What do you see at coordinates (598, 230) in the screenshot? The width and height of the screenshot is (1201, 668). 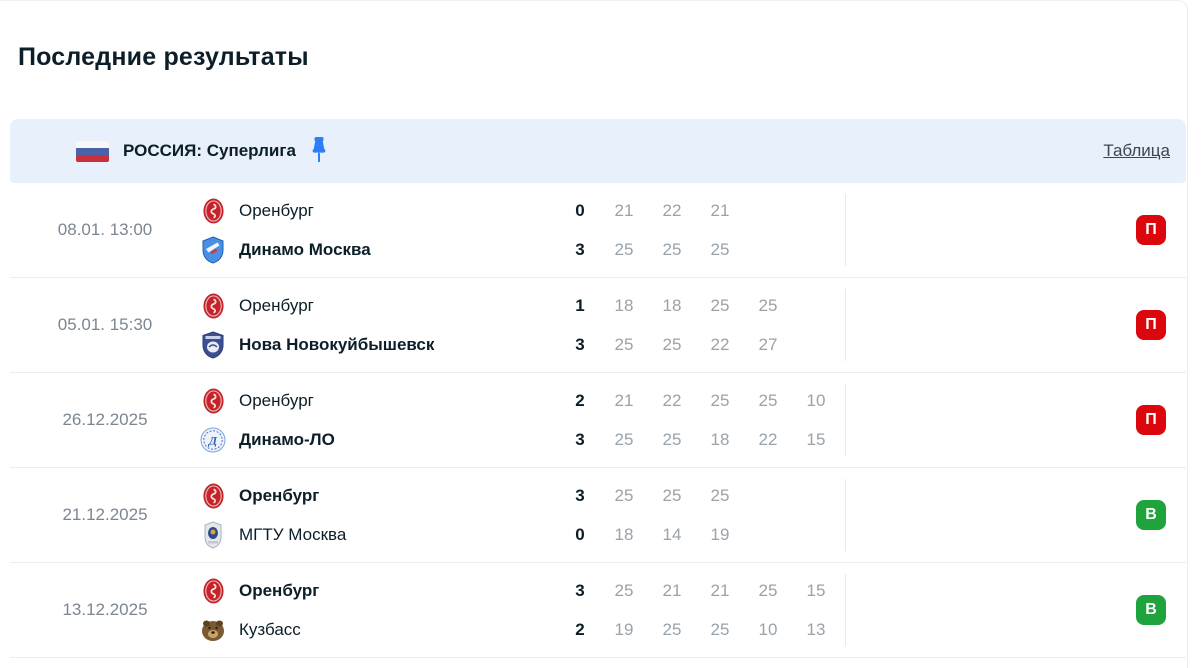 I see `match-row: 08.01. 13:00 Оренбург` at bounding box center [598, 230].